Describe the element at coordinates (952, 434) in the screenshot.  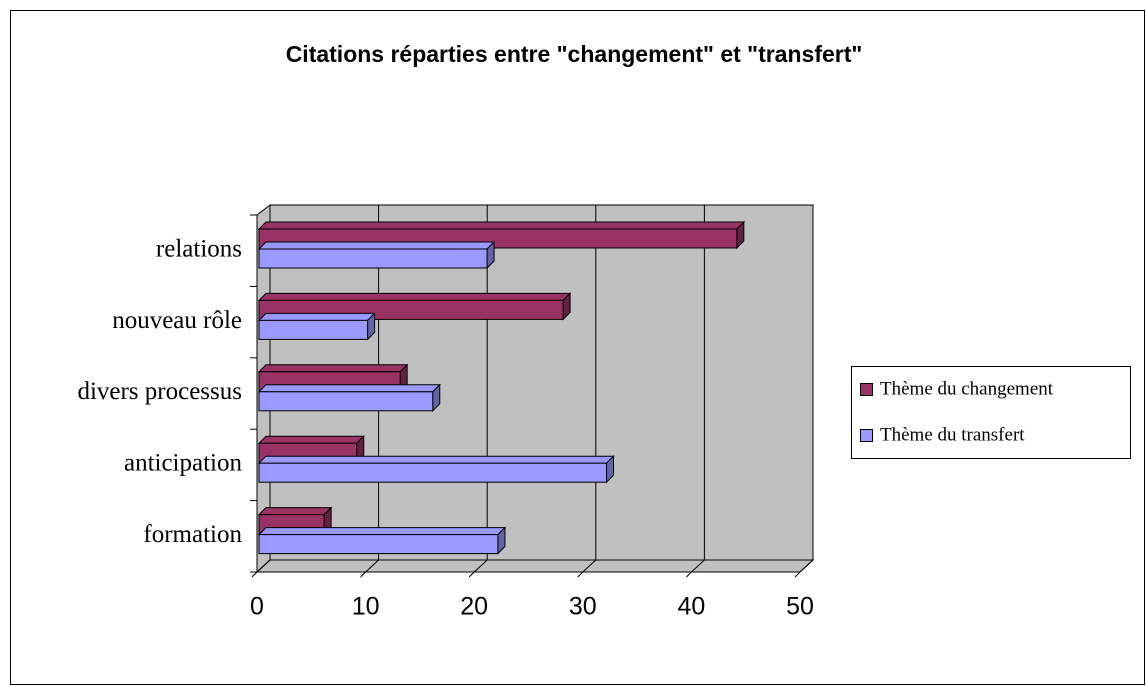
I see `legend-label: Thème du transfert` at that location.